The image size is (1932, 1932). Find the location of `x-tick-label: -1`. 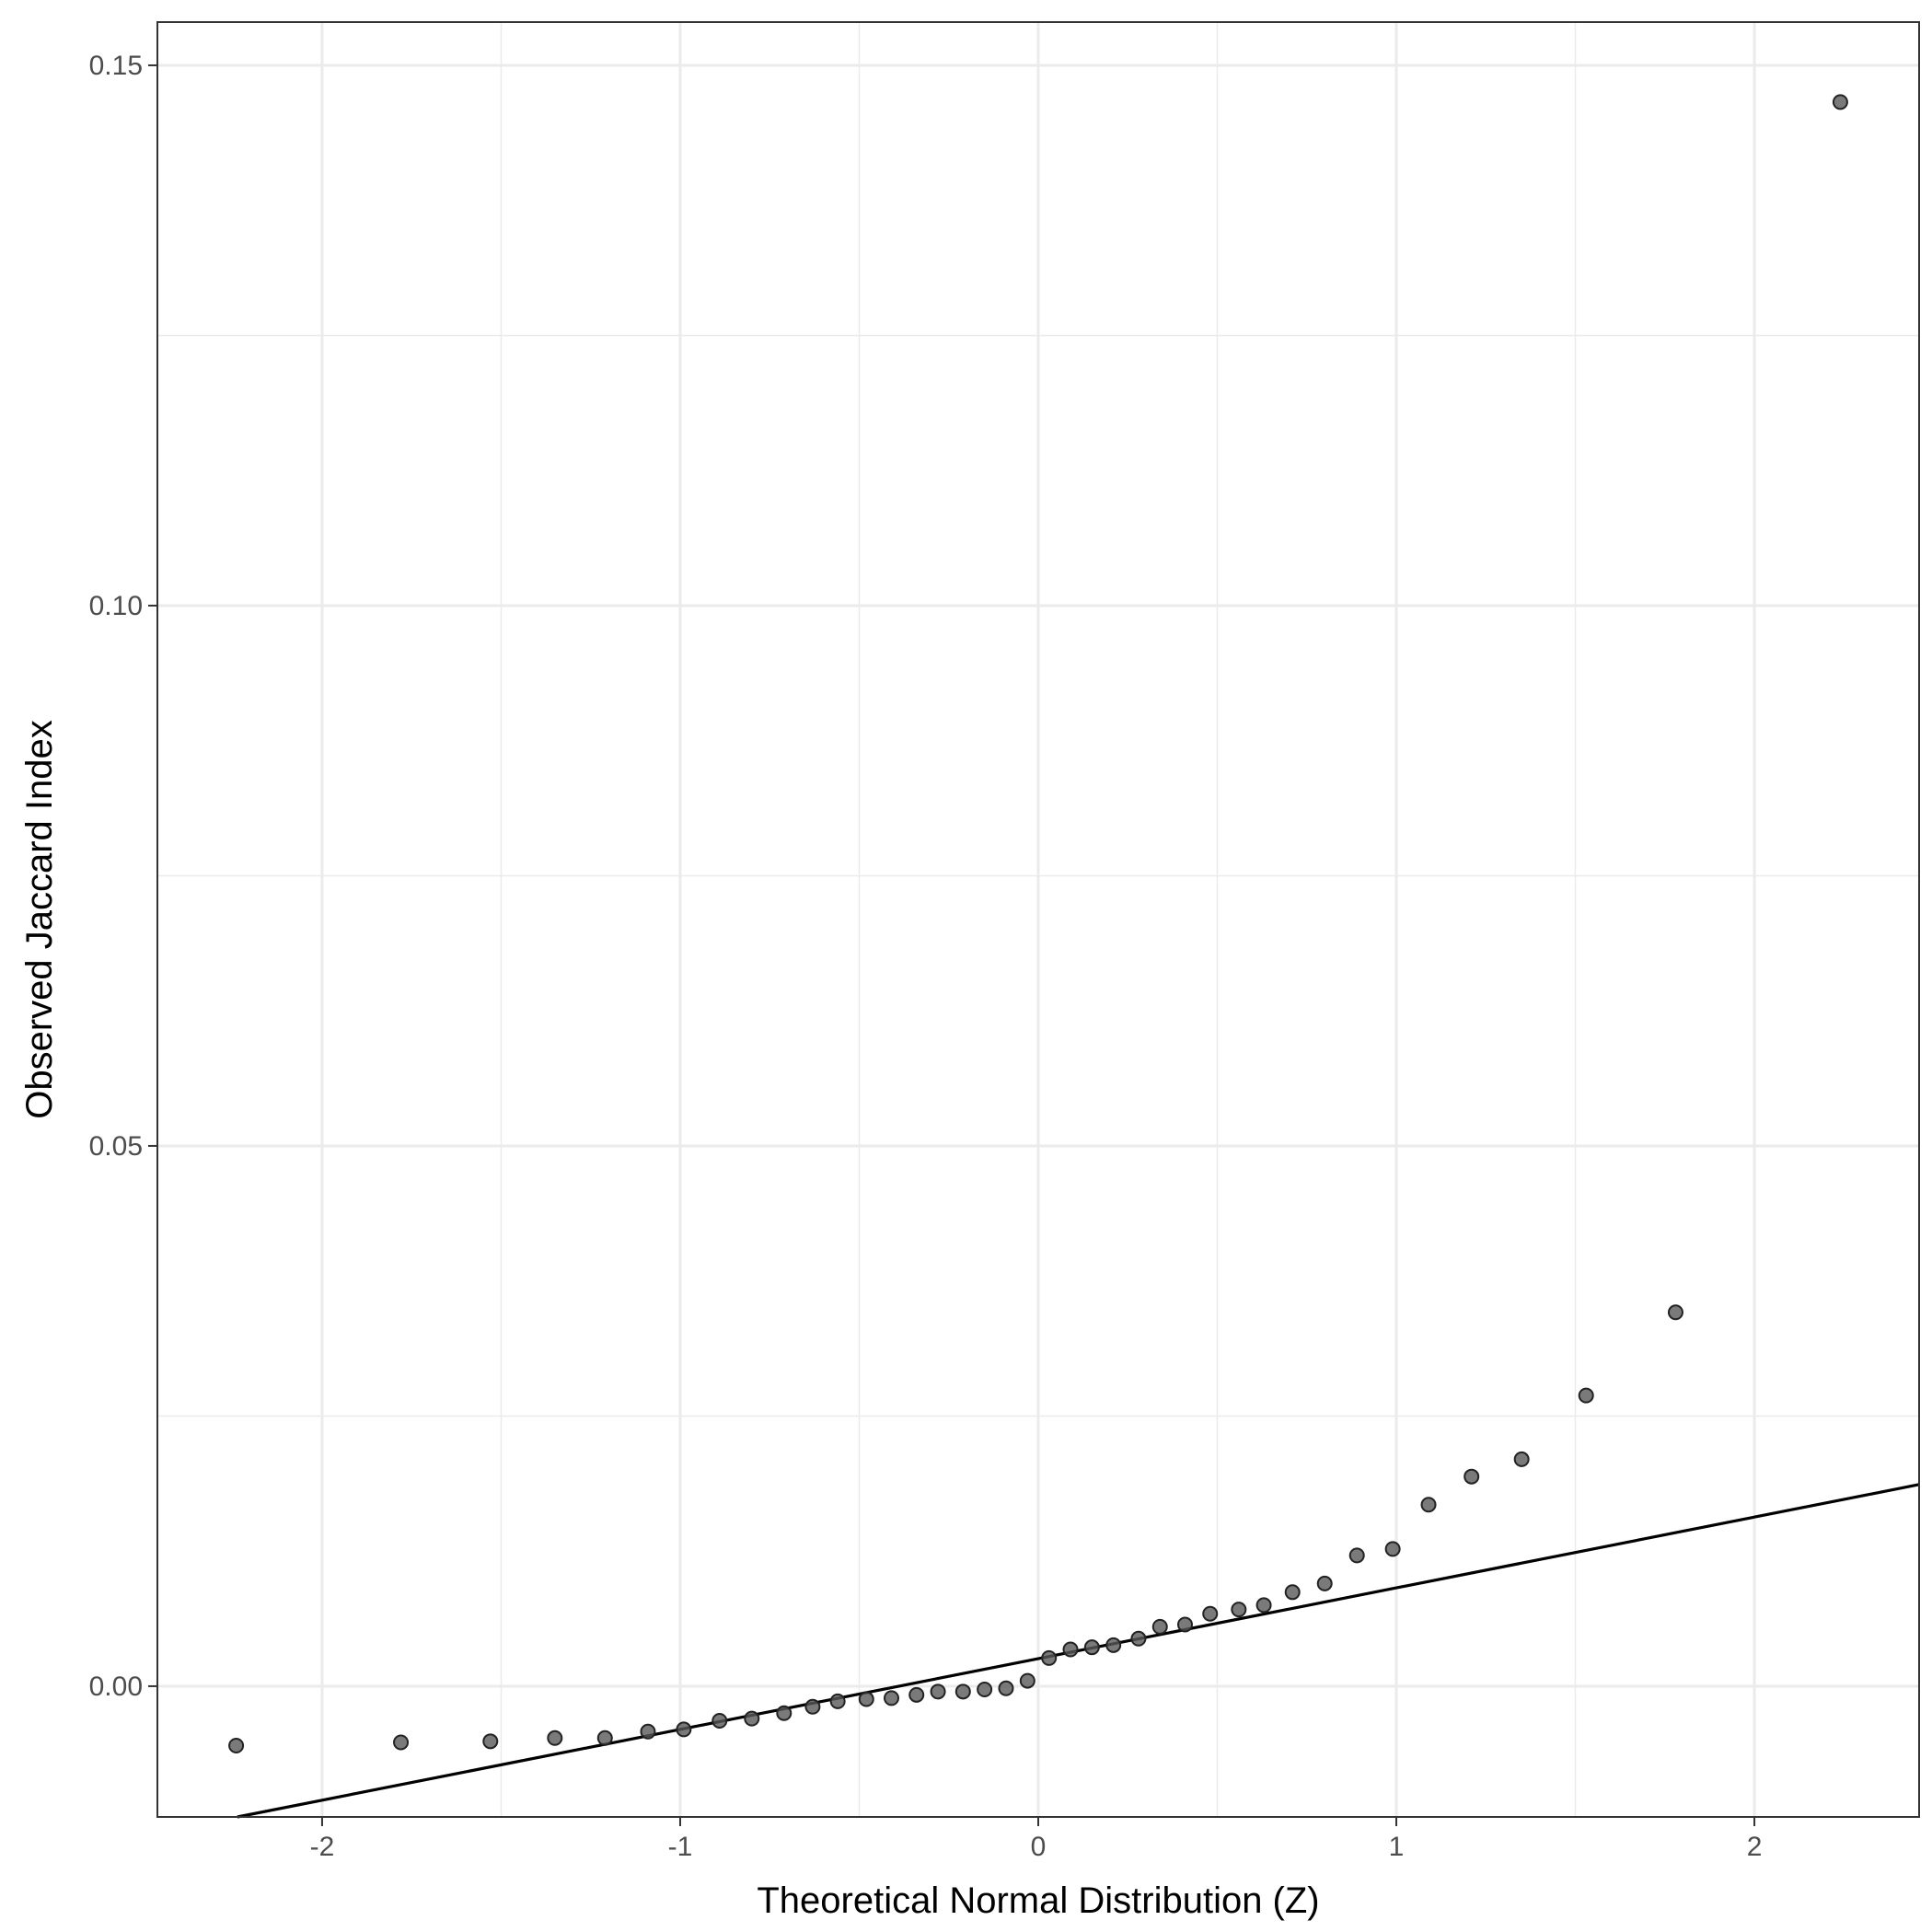

x-tick-label: -1 is located at coordinates (680, 1847).